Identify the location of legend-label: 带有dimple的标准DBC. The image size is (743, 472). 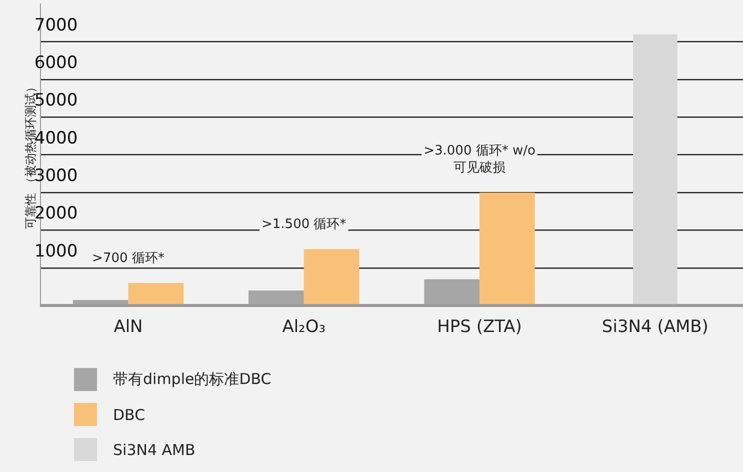
(192, 379).